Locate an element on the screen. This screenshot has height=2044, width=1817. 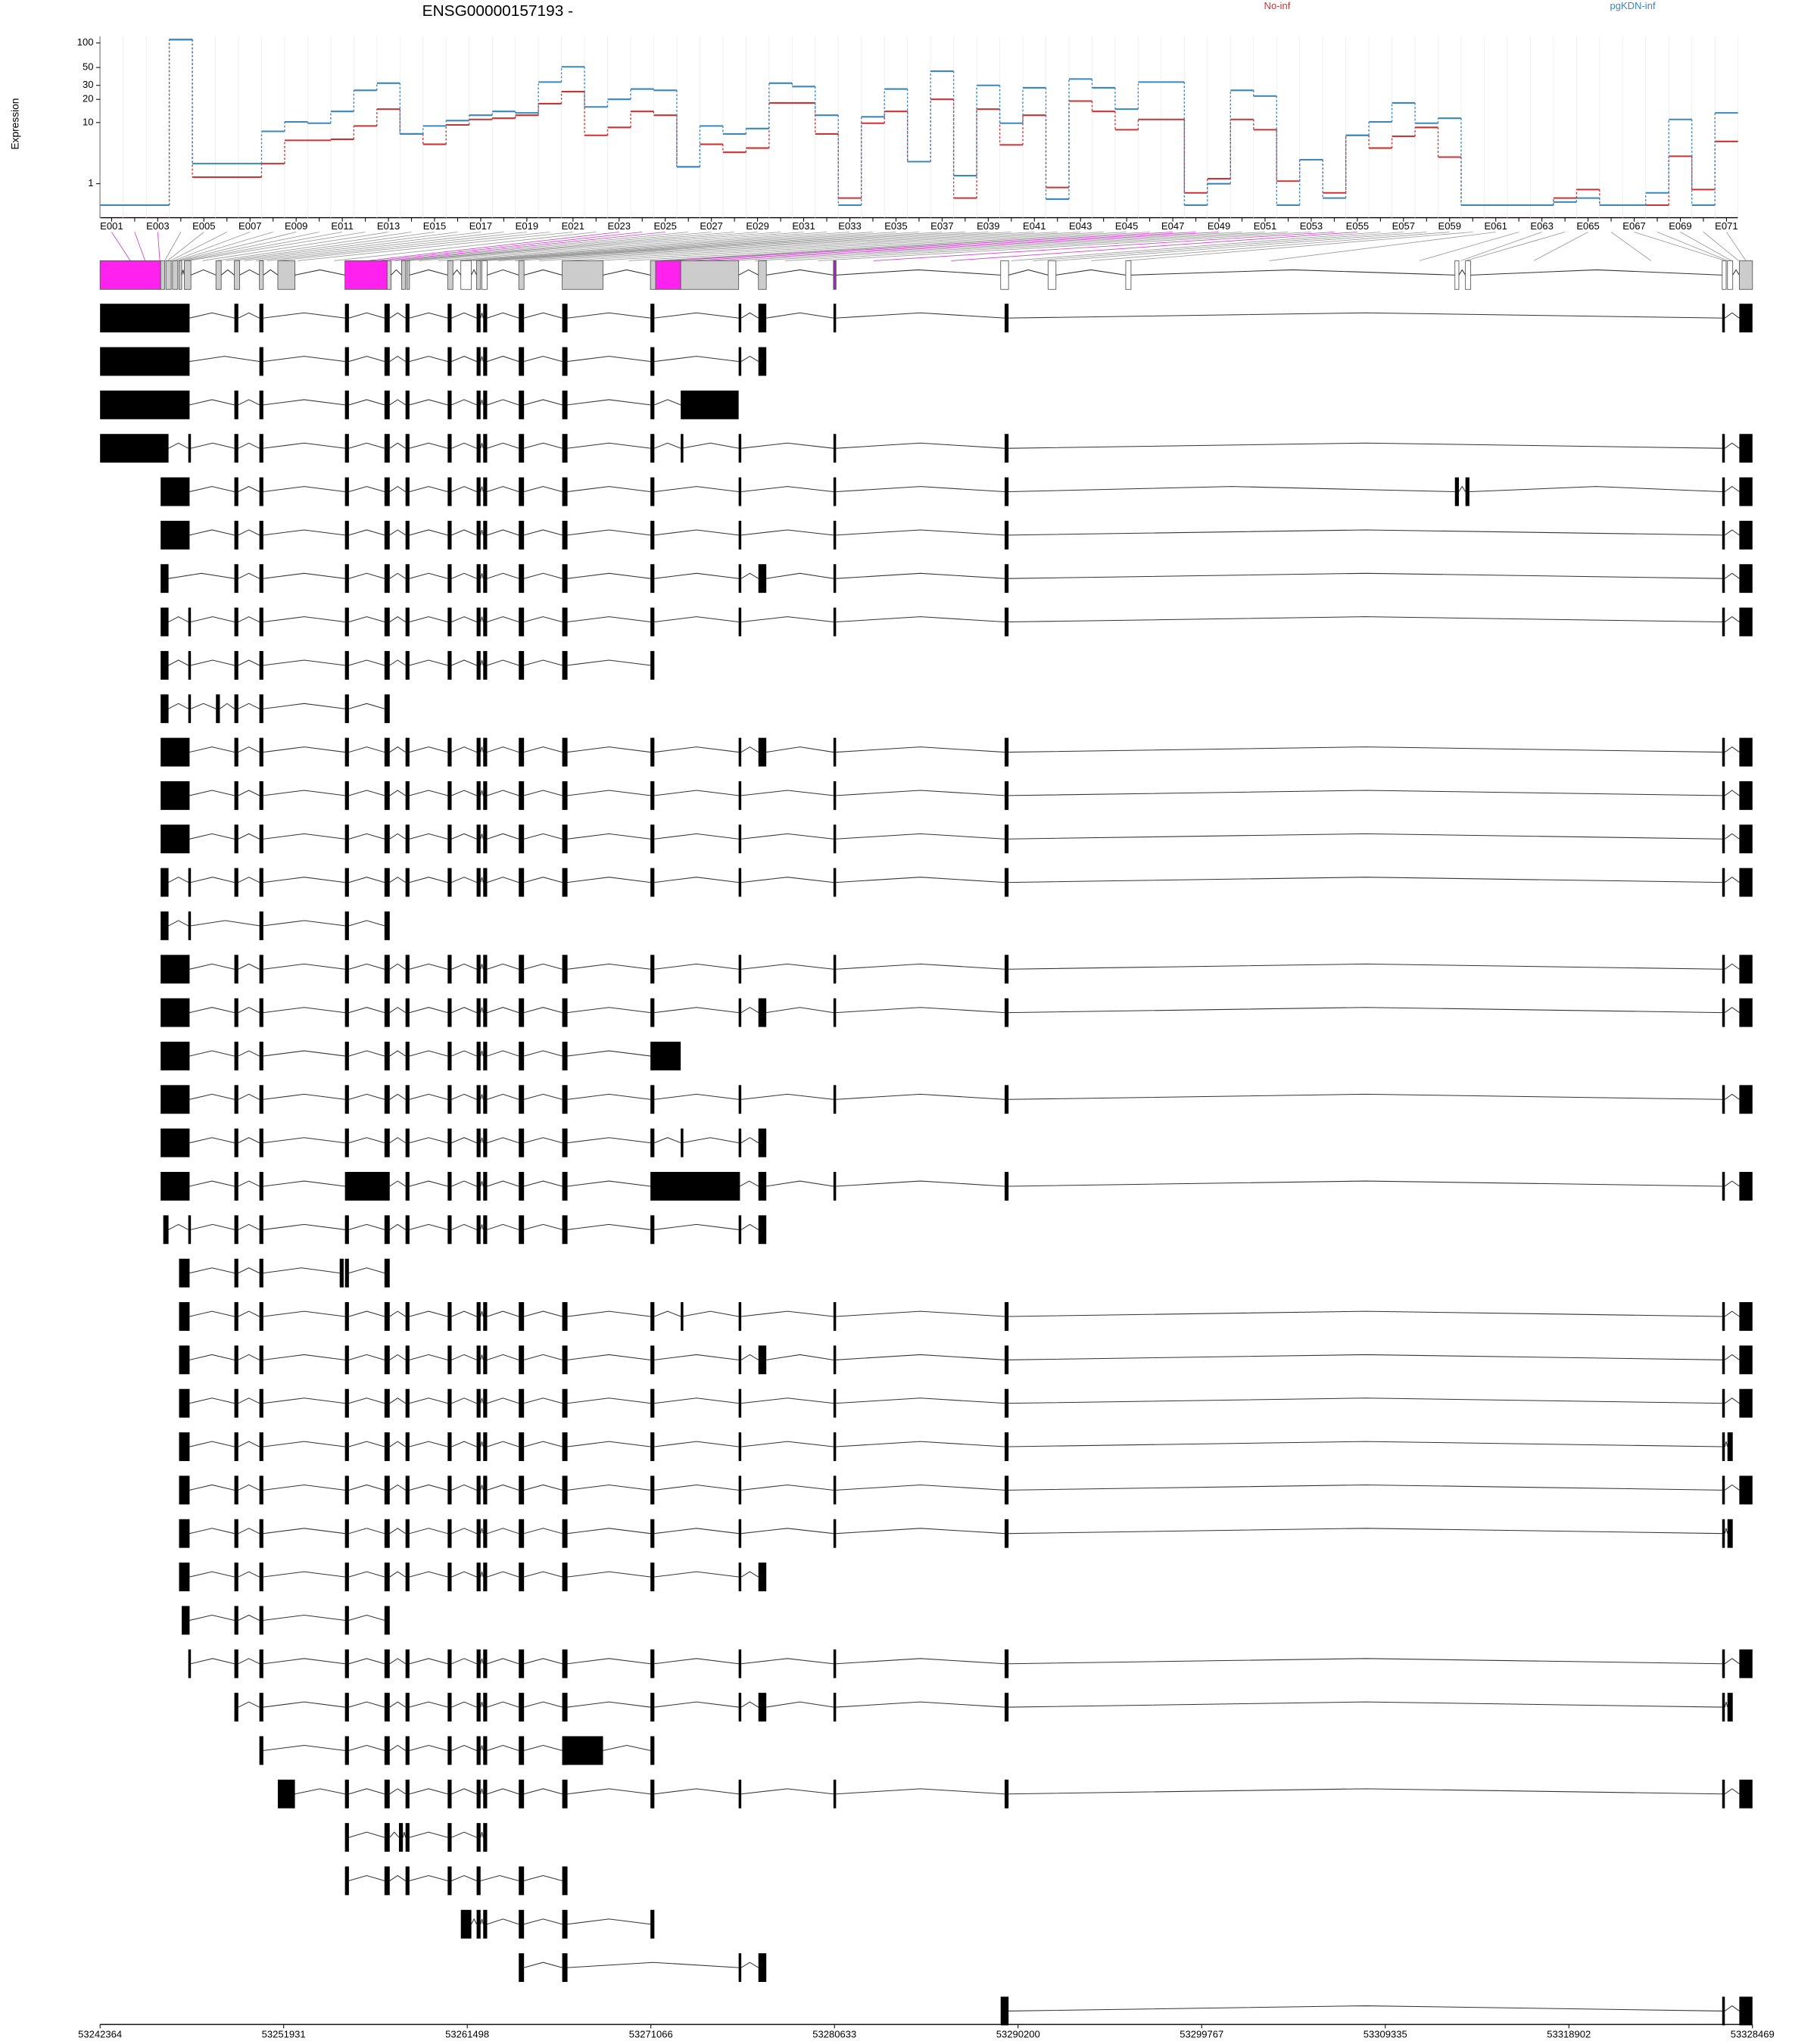
x-tick-label: E019 is located at coordinates (527, 226).